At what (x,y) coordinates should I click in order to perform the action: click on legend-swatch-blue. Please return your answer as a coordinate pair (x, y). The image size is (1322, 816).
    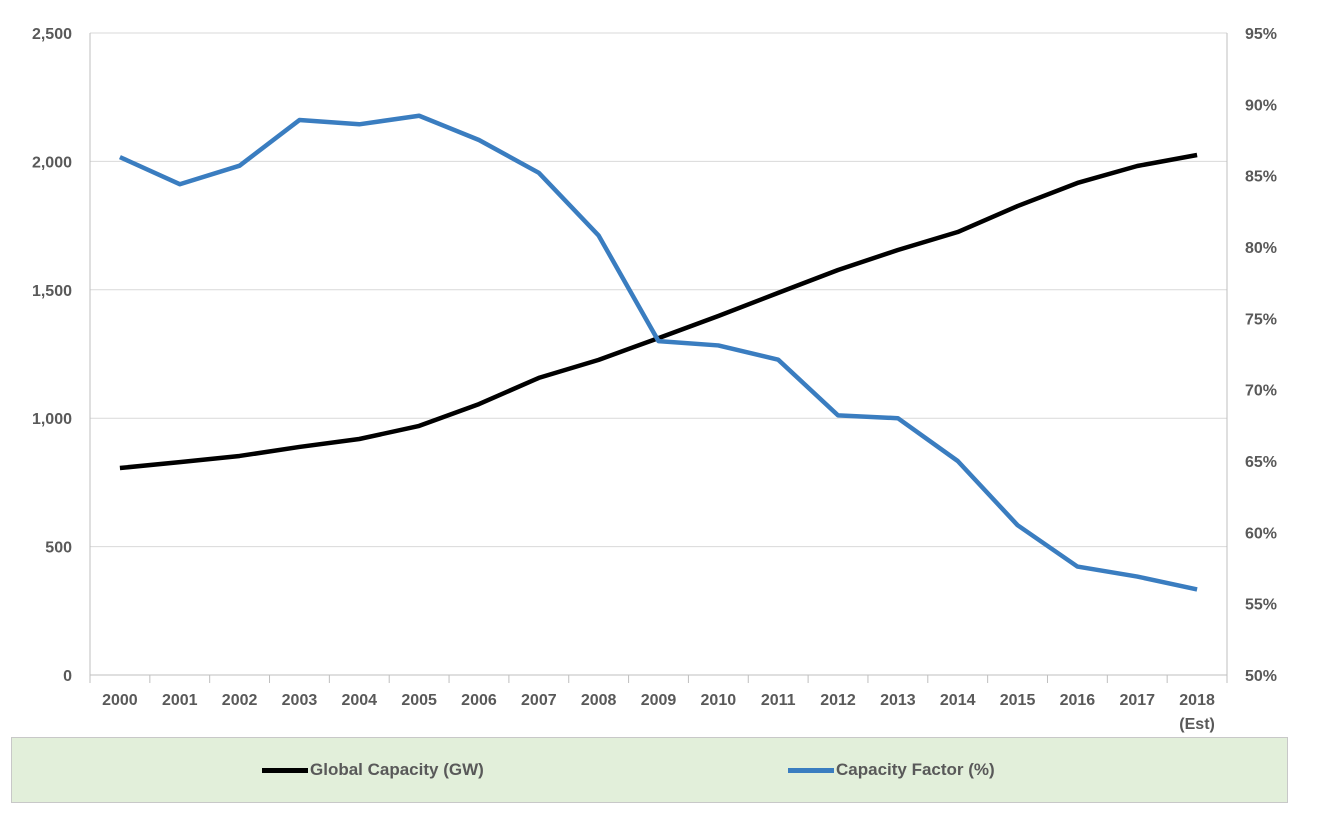
    Looking at the image, I should click on (811, 770).